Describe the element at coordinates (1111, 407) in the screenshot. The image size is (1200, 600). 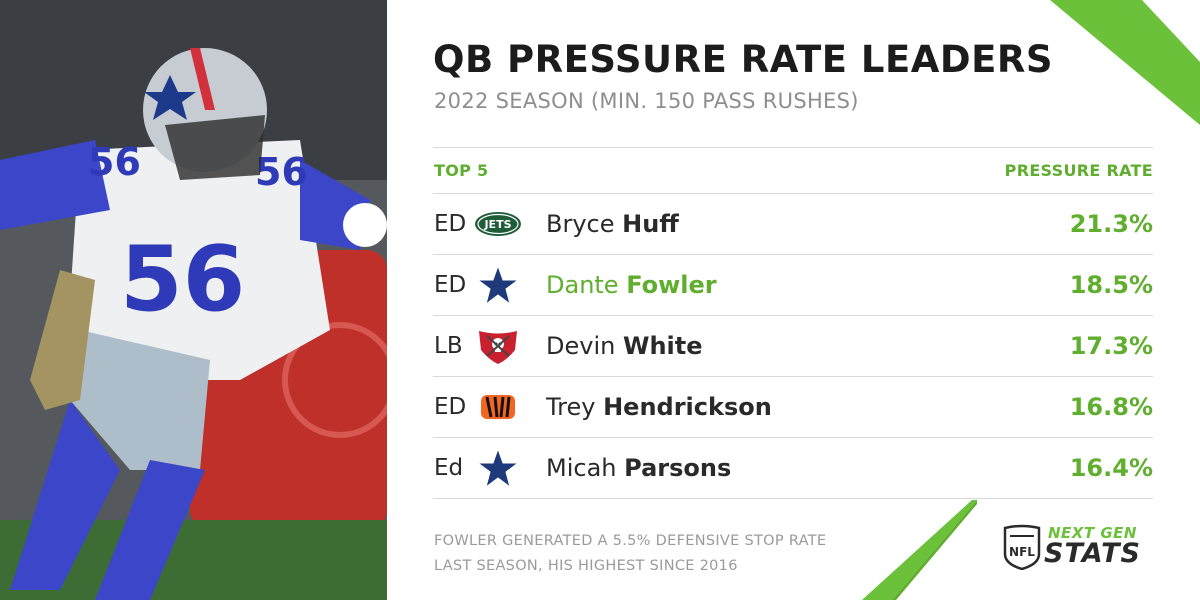
I see `pressure-rate-value: 16.8%` at that location.